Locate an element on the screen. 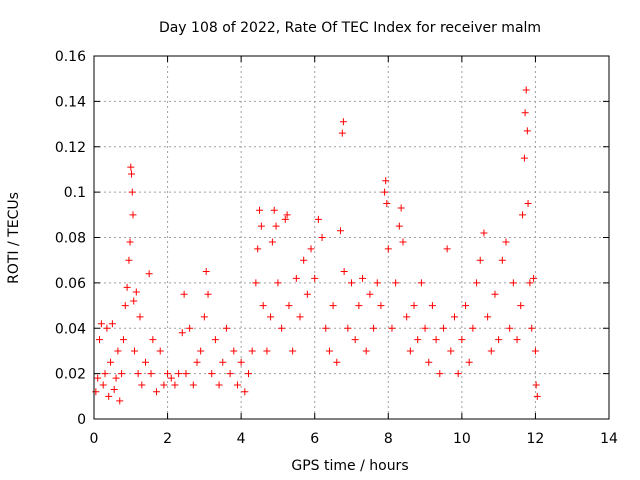 The image size is (640, 480). y-tick-label: 0 is located at coordinates (81, 420).